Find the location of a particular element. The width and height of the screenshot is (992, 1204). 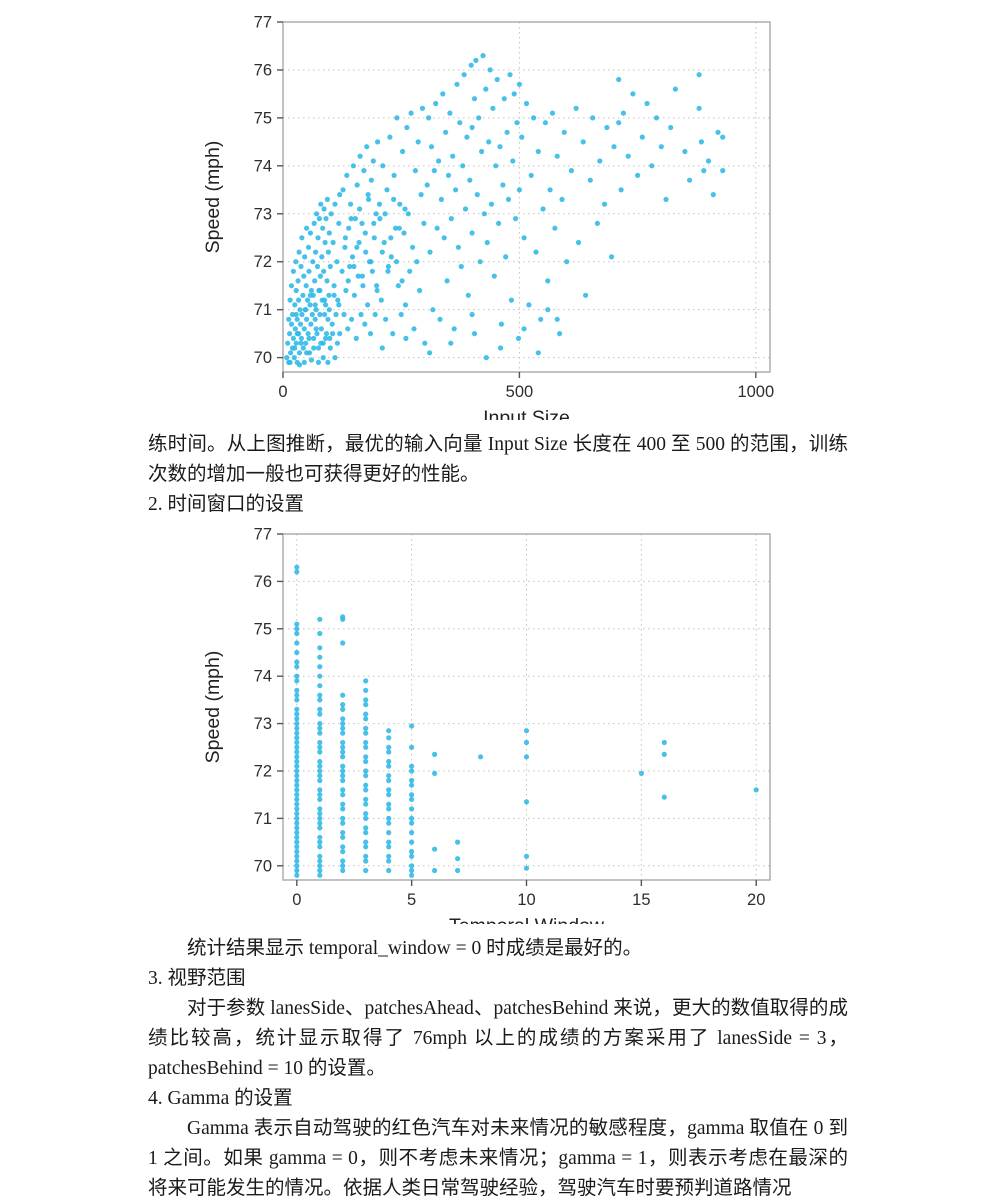

svg-text: 1000 is located at coordinates (755, 392).